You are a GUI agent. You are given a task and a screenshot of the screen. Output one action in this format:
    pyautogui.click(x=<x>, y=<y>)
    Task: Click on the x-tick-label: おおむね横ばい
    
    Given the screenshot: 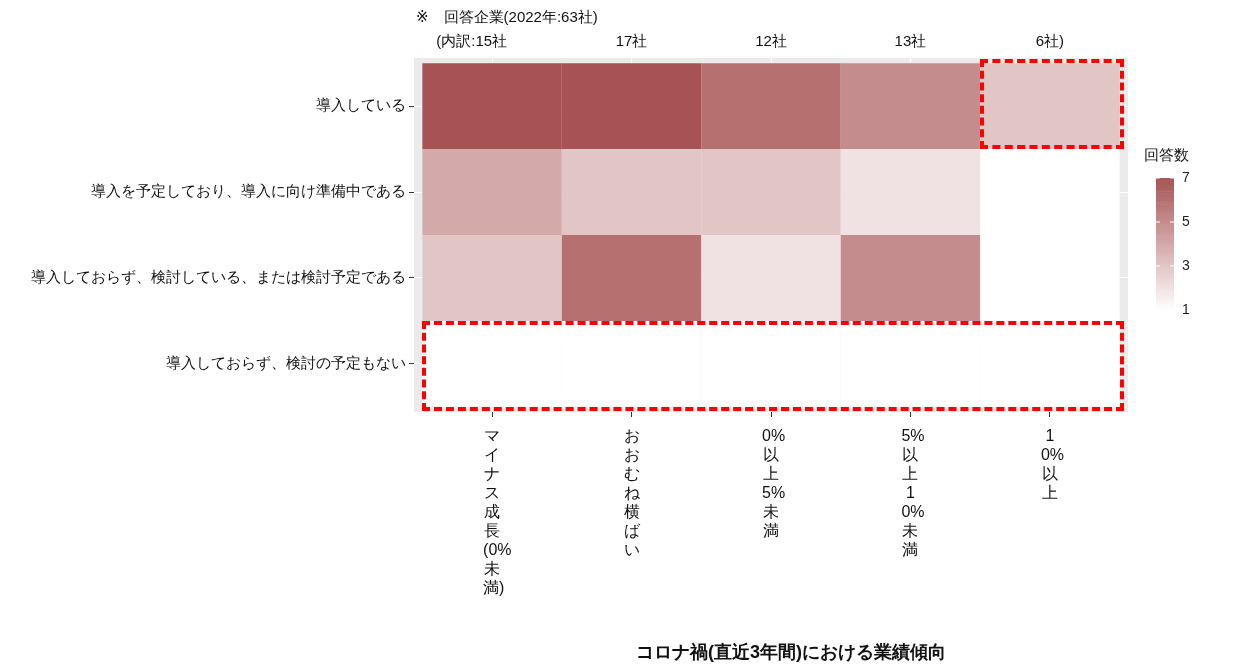 What is the action you would take?
    pyautogui.click(x=631, y=492)
    